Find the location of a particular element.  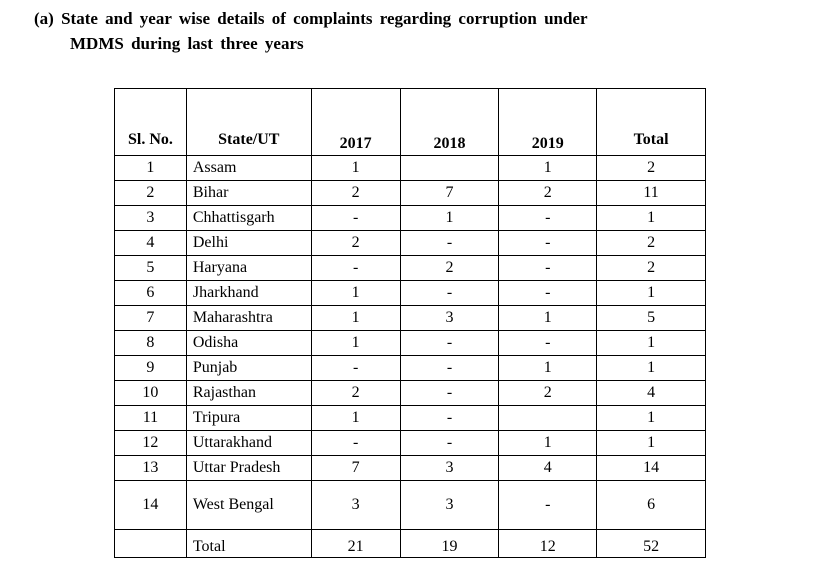

y2018-cell: 7 is located at coordinates (449, 193).